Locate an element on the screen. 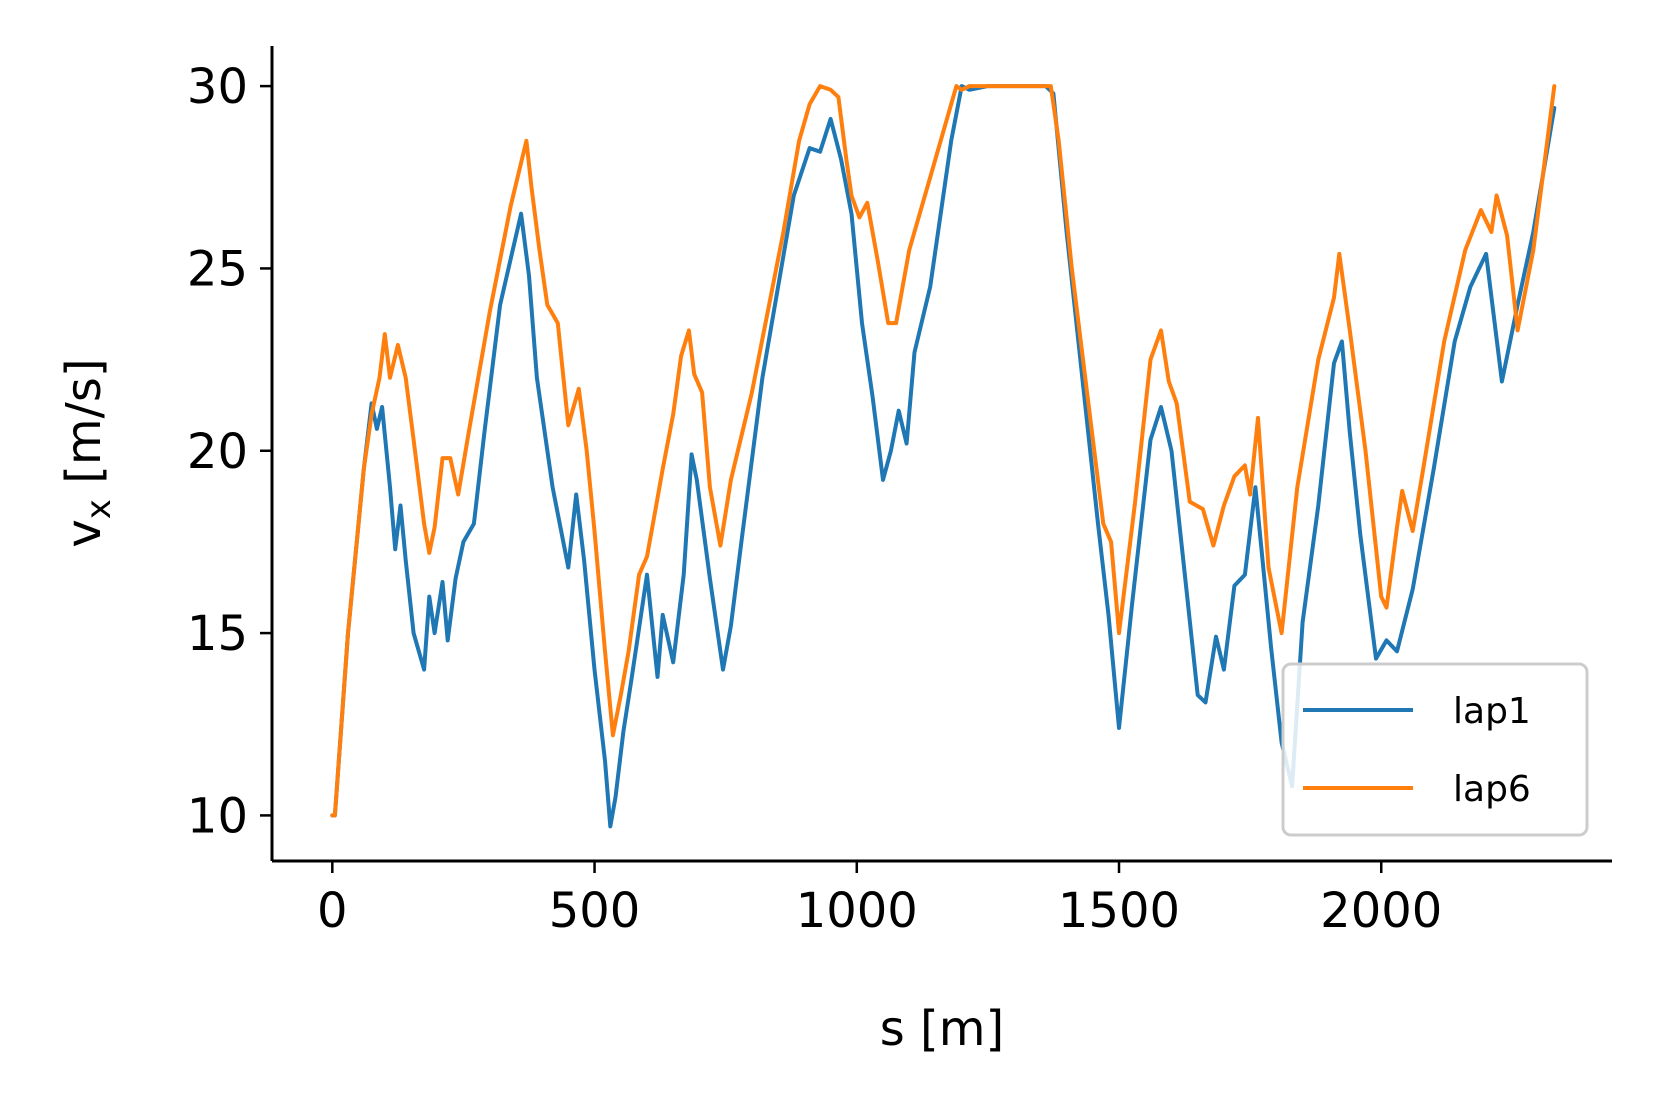 This screenshot has height=1113, width=1659. x-tick-label: 1500 is located at coordinates (1119, 911).